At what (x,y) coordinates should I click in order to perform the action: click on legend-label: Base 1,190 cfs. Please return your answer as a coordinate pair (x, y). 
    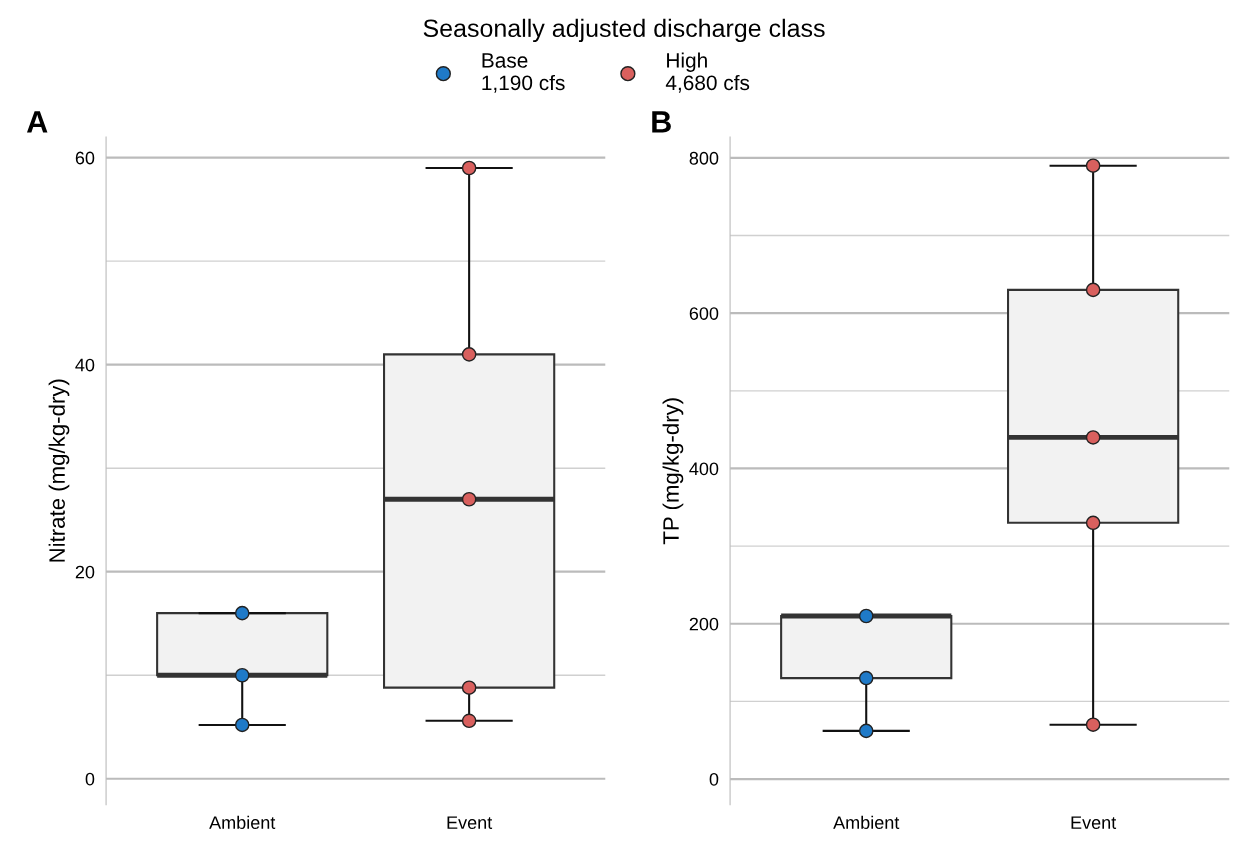
    Looking at the image, I should click on (523, 73).